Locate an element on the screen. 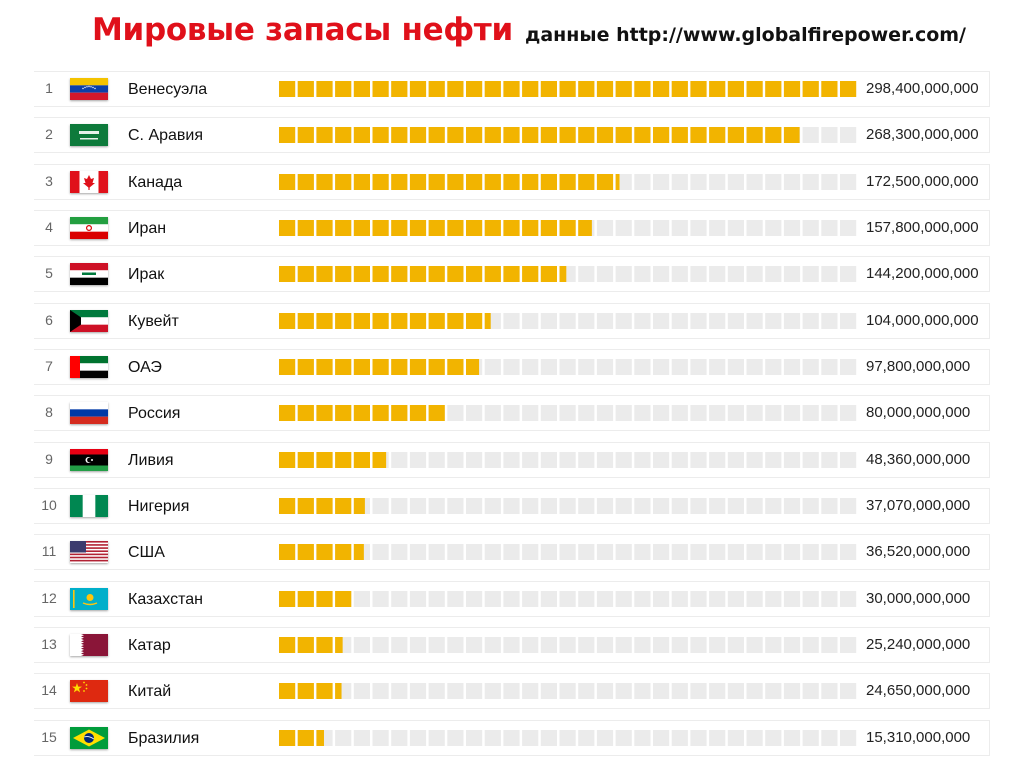 This screenshot has height=767, width=1024. value-label: 80,000,000,000 is located at coordinates (918, 413).